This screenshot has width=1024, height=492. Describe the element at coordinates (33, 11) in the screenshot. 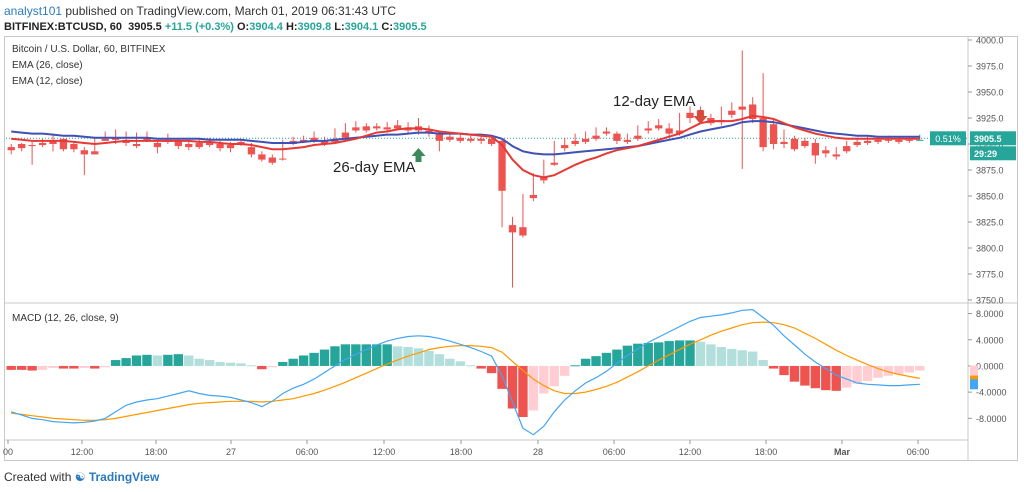

I see `author-link: analyst101` at that location.